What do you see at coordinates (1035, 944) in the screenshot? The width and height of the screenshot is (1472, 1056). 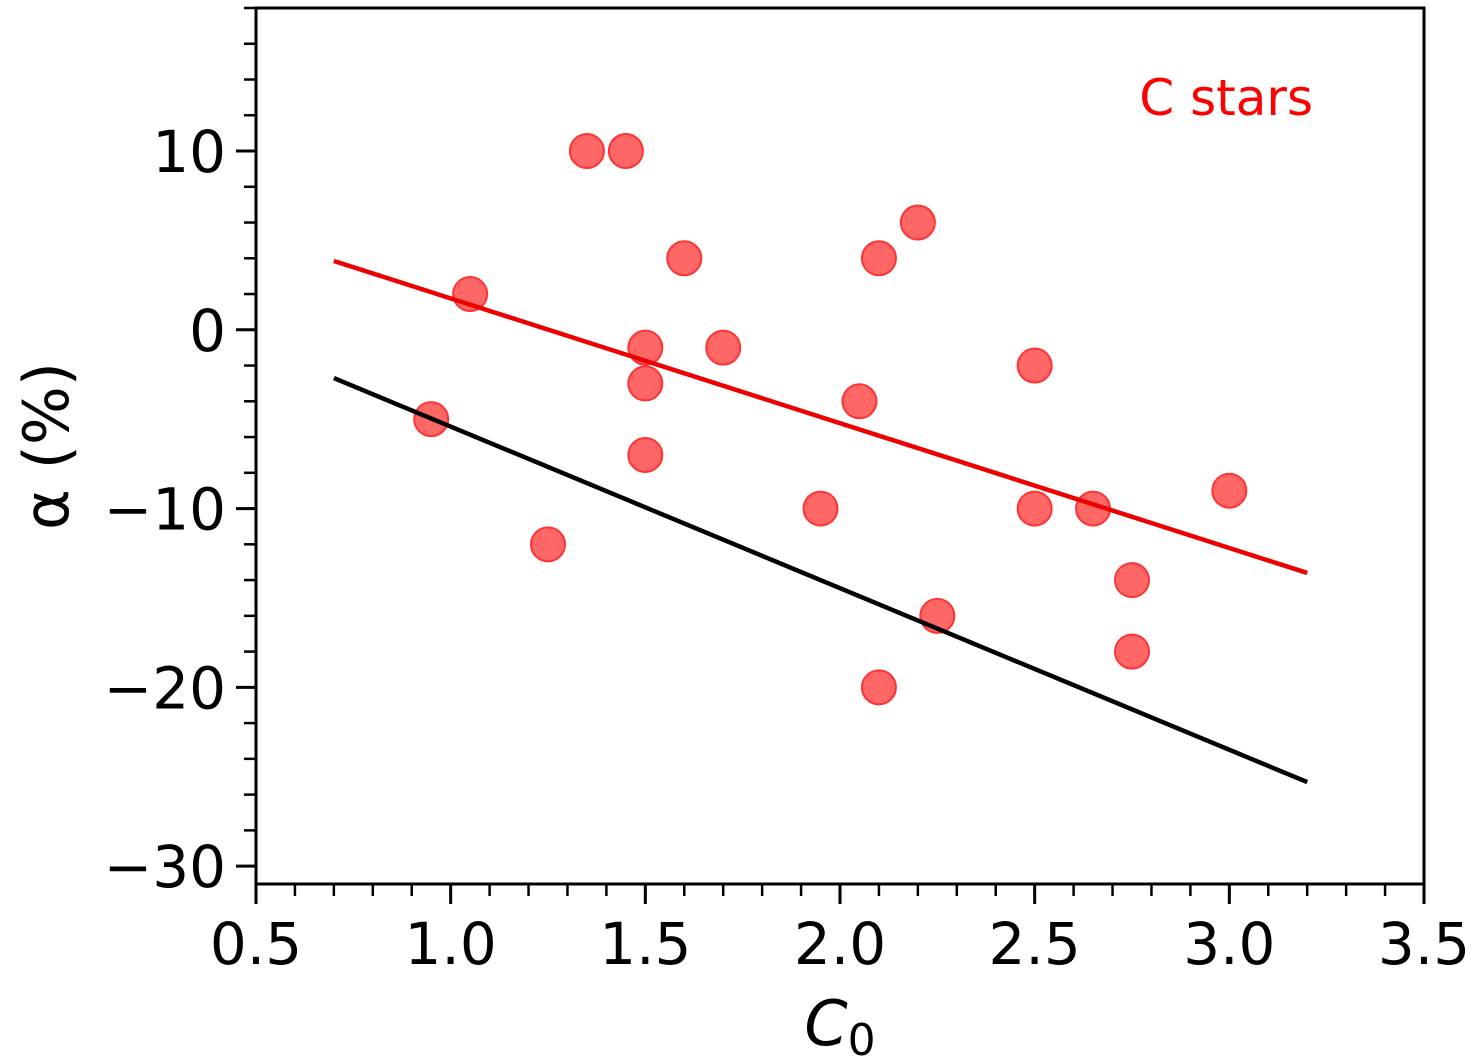 I see `x-tick-label: 2.5` at bounding box center [1035, 944].